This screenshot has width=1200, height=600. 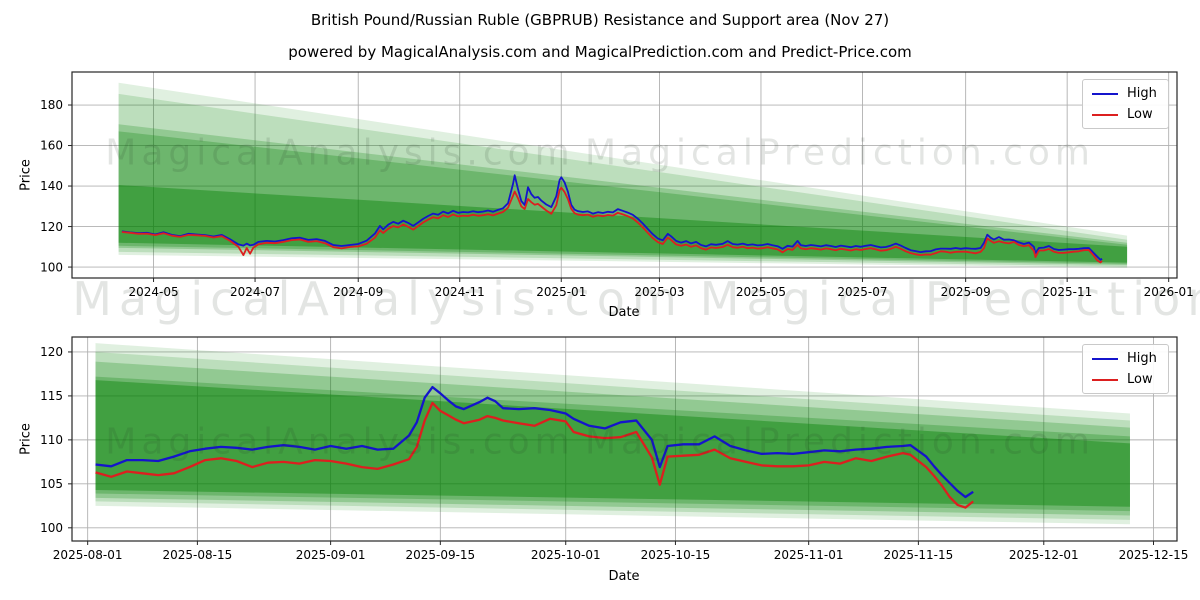 What do you see at coordinates (440, 555) in the screenshot?
I see `x-tick-label: 2025-09-15` at bounding box center [440, 555].